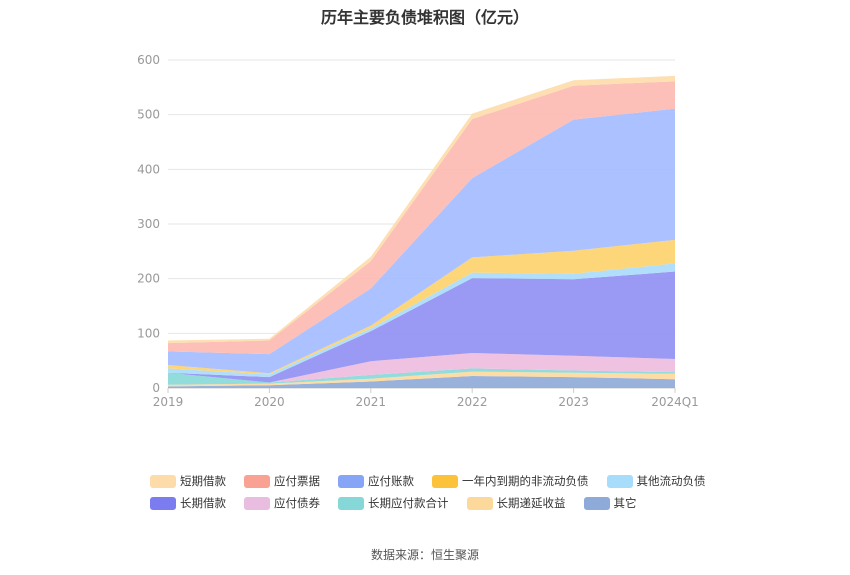 The width and height of the screenshot is (850, 575). Describe the element at coordinates (472, 402) in the screenshot. I see `x-tick-label: 2022` at that location.